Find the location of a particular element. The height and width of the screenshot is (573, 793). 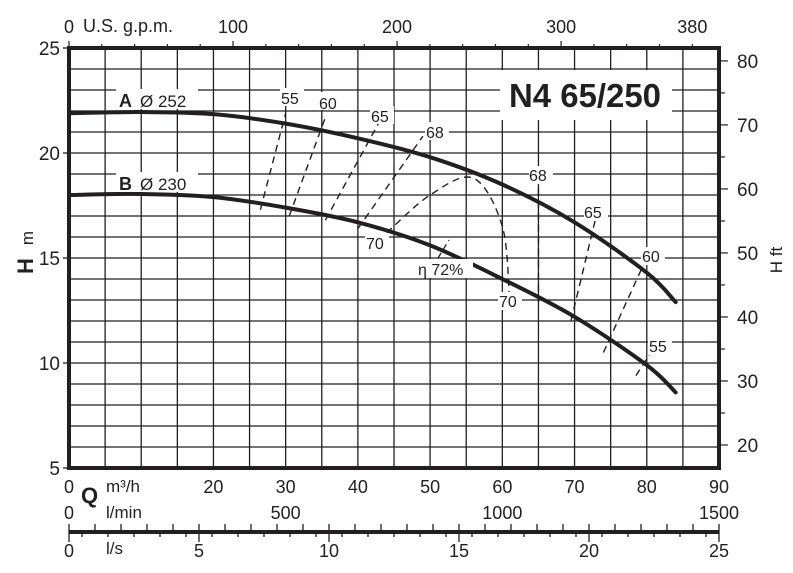

curve-b-letter: B is located at coordinates (125, 184).